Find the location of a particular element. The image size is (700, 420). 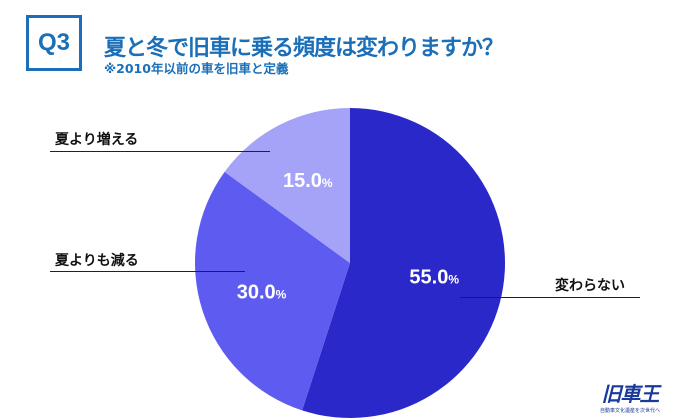

logo: 旧車王 自動車文化遺産を次世代へ is located at coordinates (630, 396).